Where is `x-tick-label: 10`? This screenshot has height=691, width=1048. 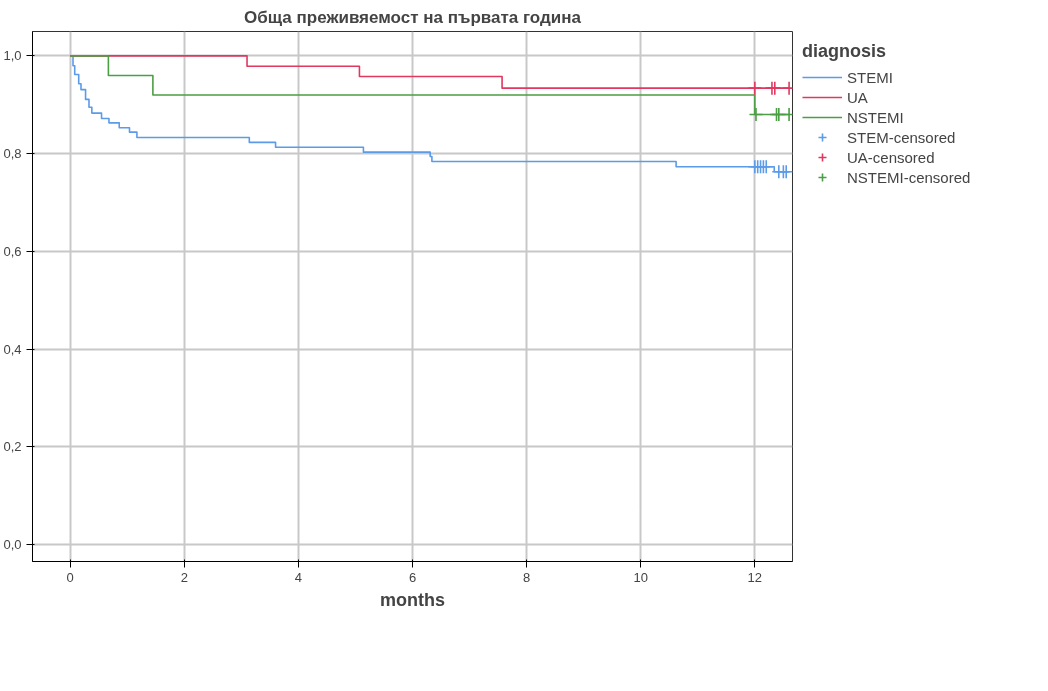 x-tick-label: 10 is located at coordinates (640, 577).